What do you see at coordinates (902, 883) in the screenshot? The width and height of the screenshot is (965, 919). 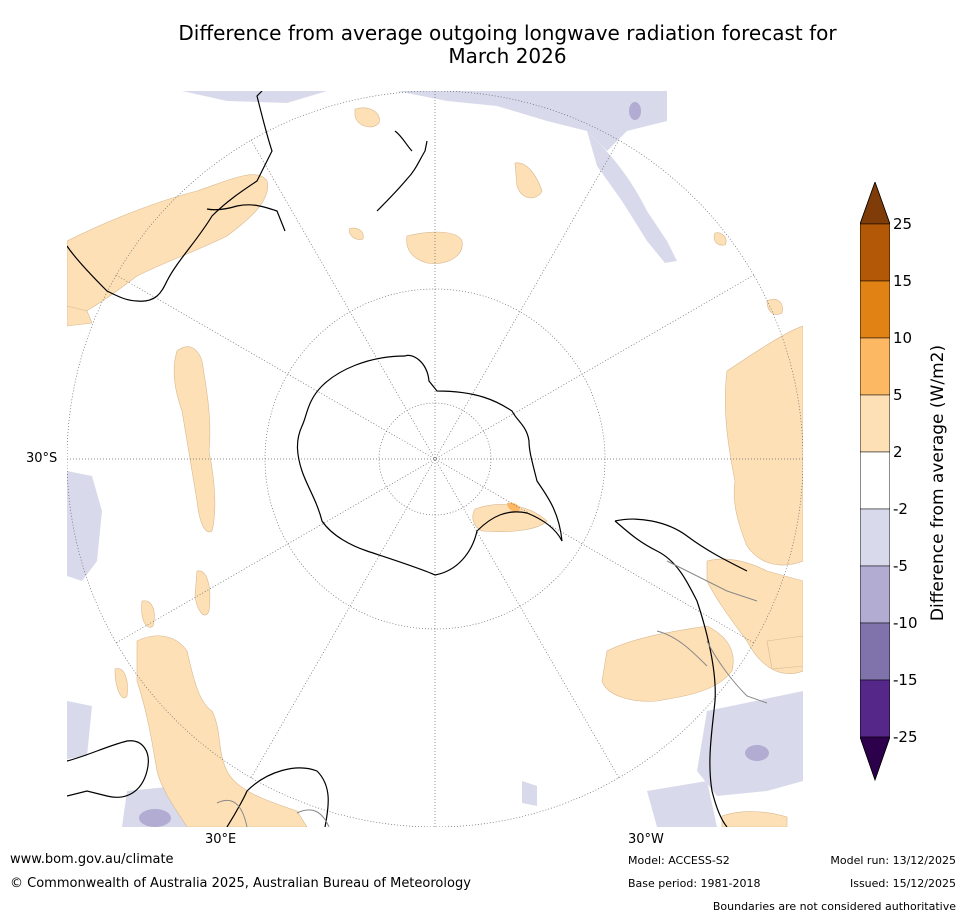 I see `issued-date: Issued: 15/12/2025` at bounding box center [902, 883].